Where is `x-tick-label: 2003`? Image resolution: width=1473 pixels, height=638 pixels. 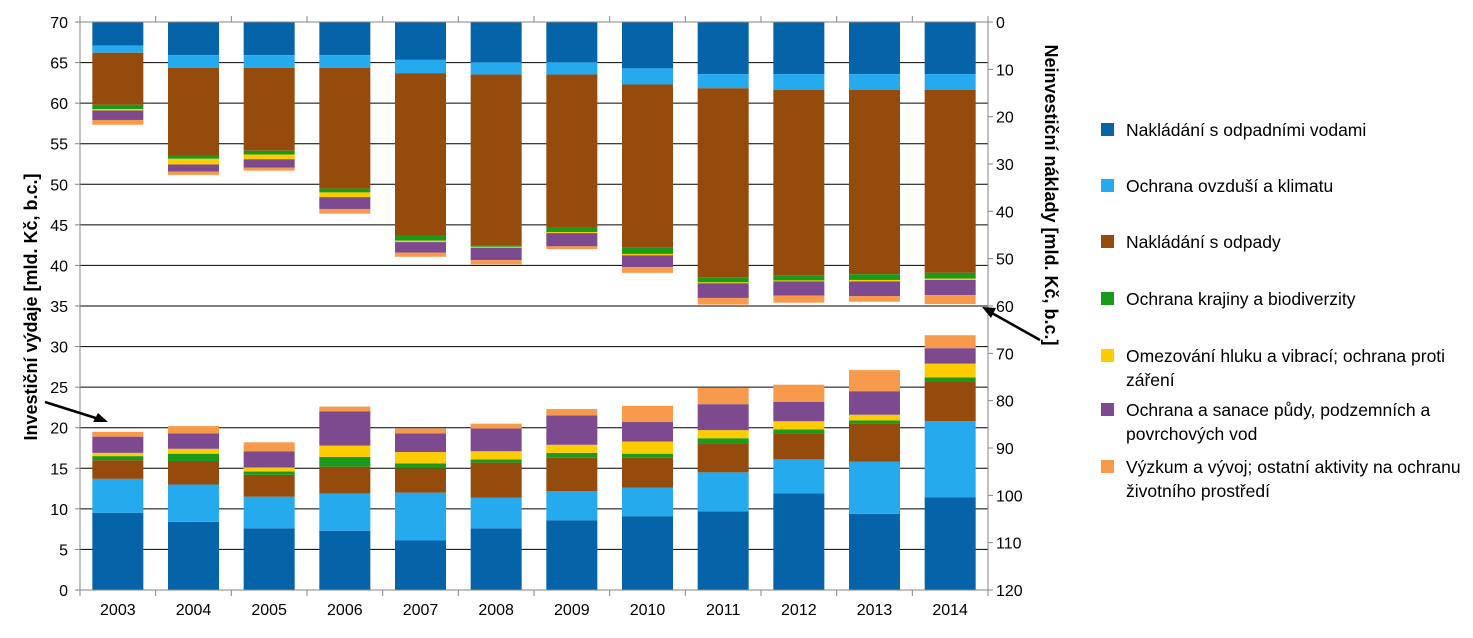
x-tick-label: 2003 is located at coordinates (118, 610).